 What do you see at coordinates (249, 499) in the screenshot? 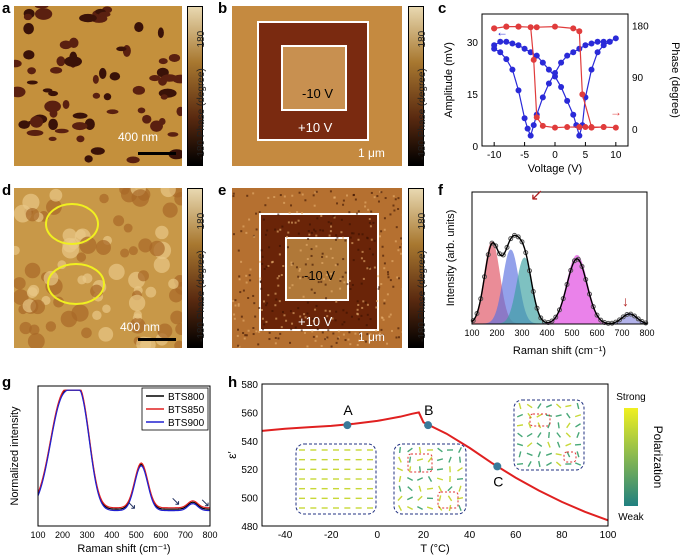
I see `y-tick-label: 500` at bounding box center [249, 499].